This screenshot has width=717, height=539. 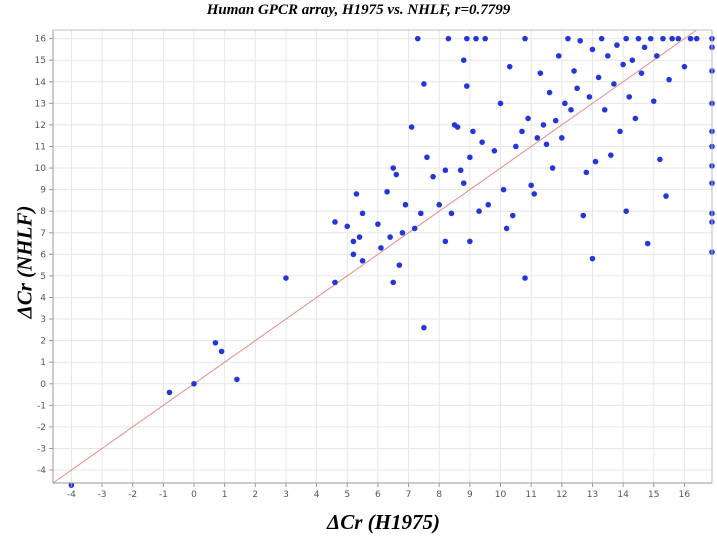 I want to click on y-tick-label: -1, so click(x=41, y=406).